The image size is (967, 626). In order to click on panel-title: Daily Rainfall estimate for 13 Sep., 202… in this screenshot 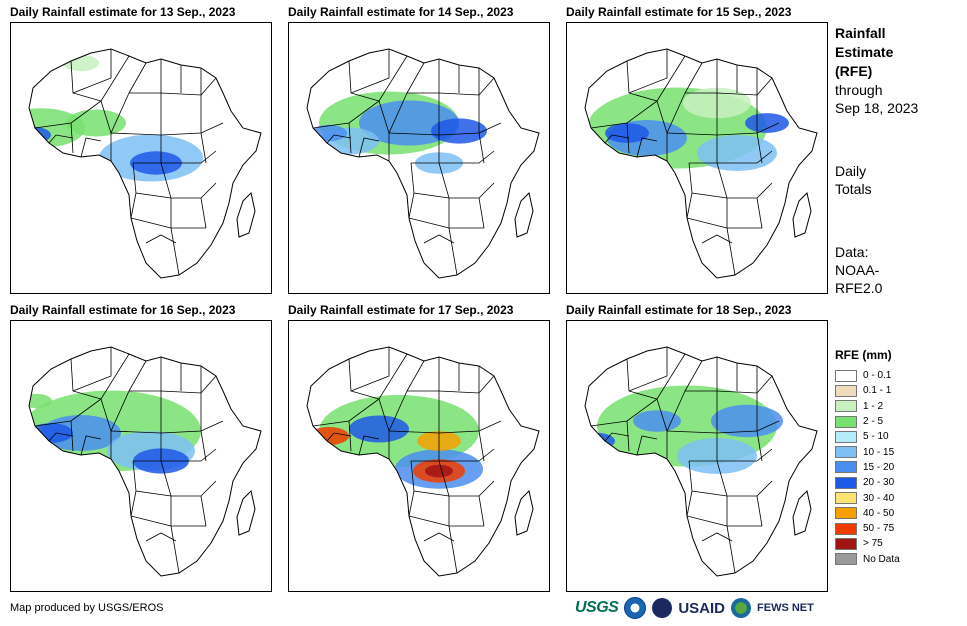, I will do `click(123, 12)`.